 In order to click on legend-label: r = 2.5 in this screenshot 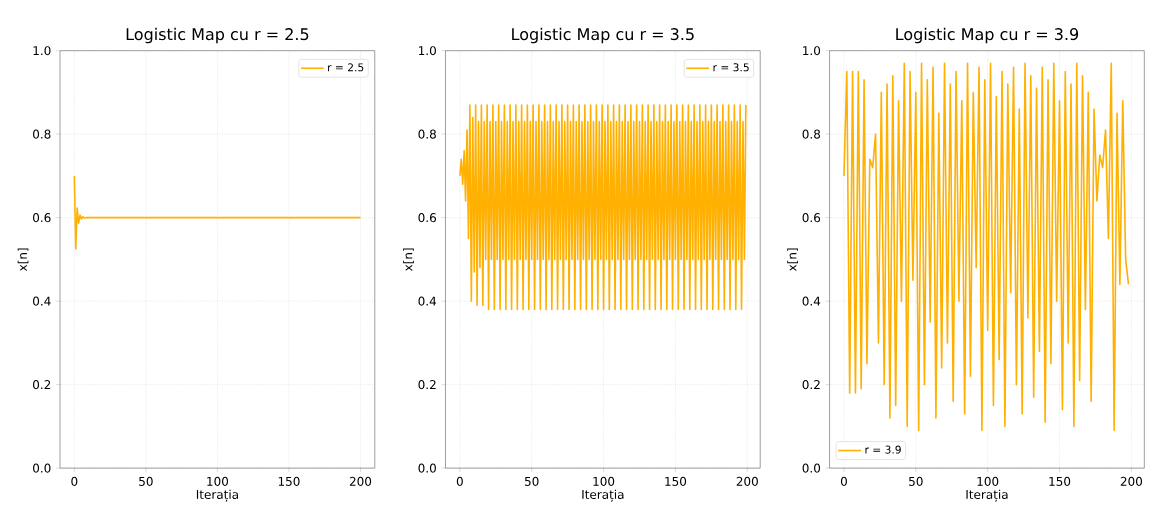, I will do `click(346, 67)`.